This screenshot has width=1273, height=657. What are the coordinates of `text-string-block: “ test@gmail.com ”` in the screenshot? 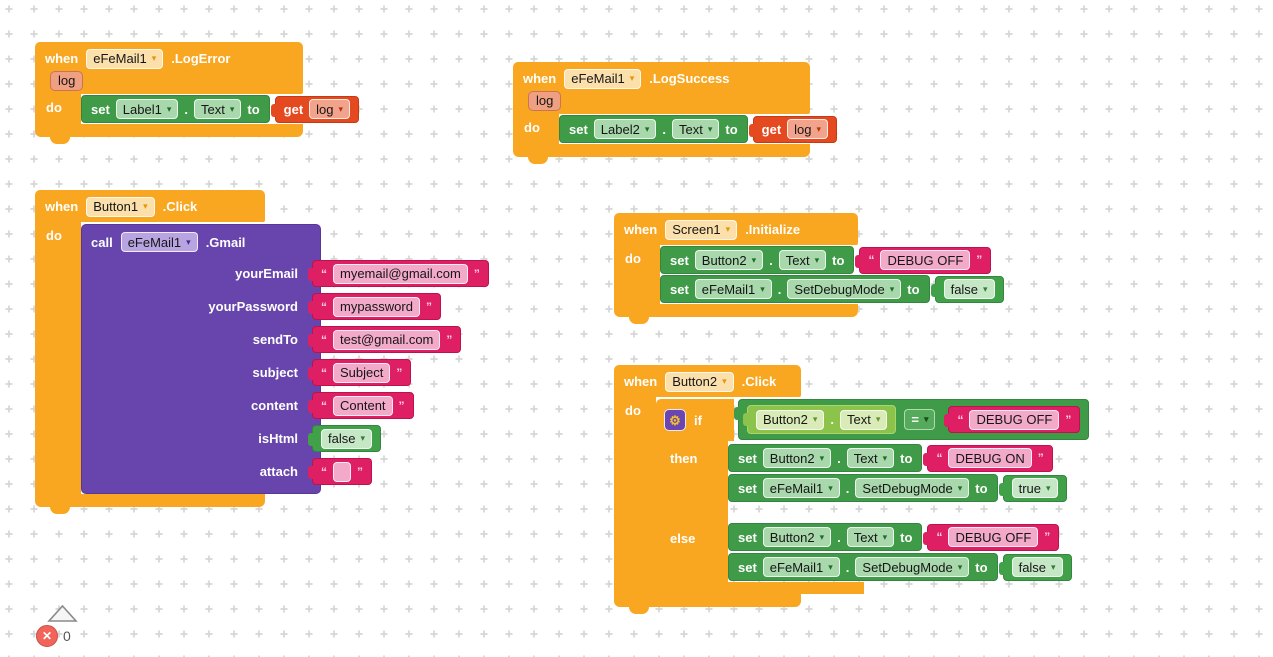 It's located at (384, 339).